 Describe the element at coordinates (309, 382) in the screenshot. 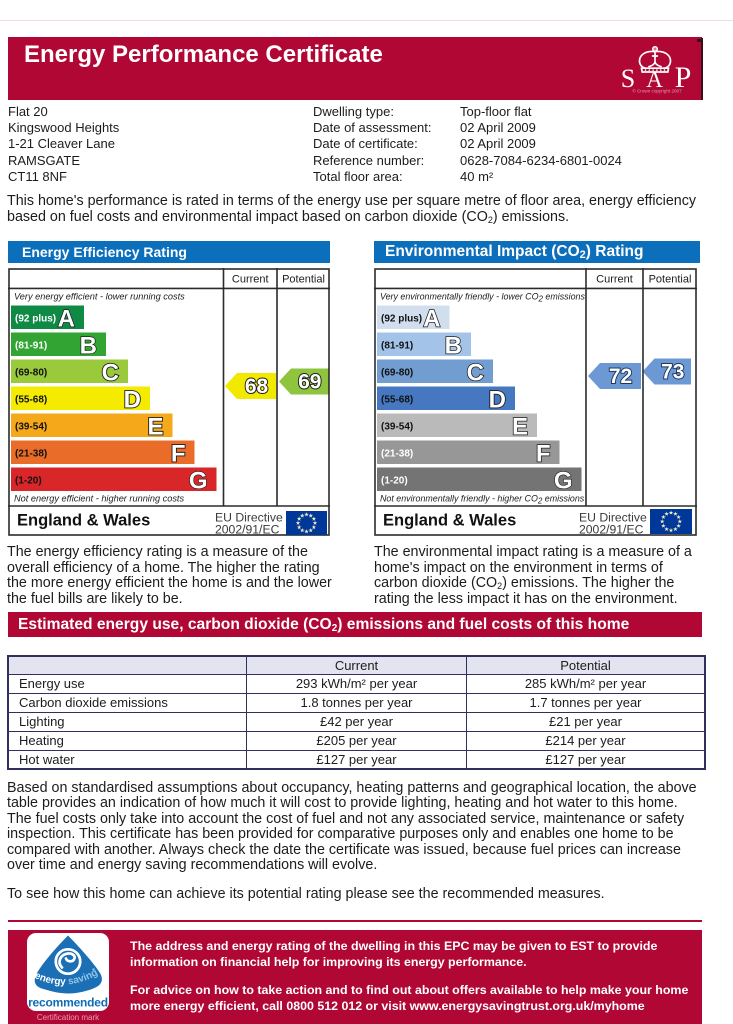

I see `svg-text: 69` at that location.